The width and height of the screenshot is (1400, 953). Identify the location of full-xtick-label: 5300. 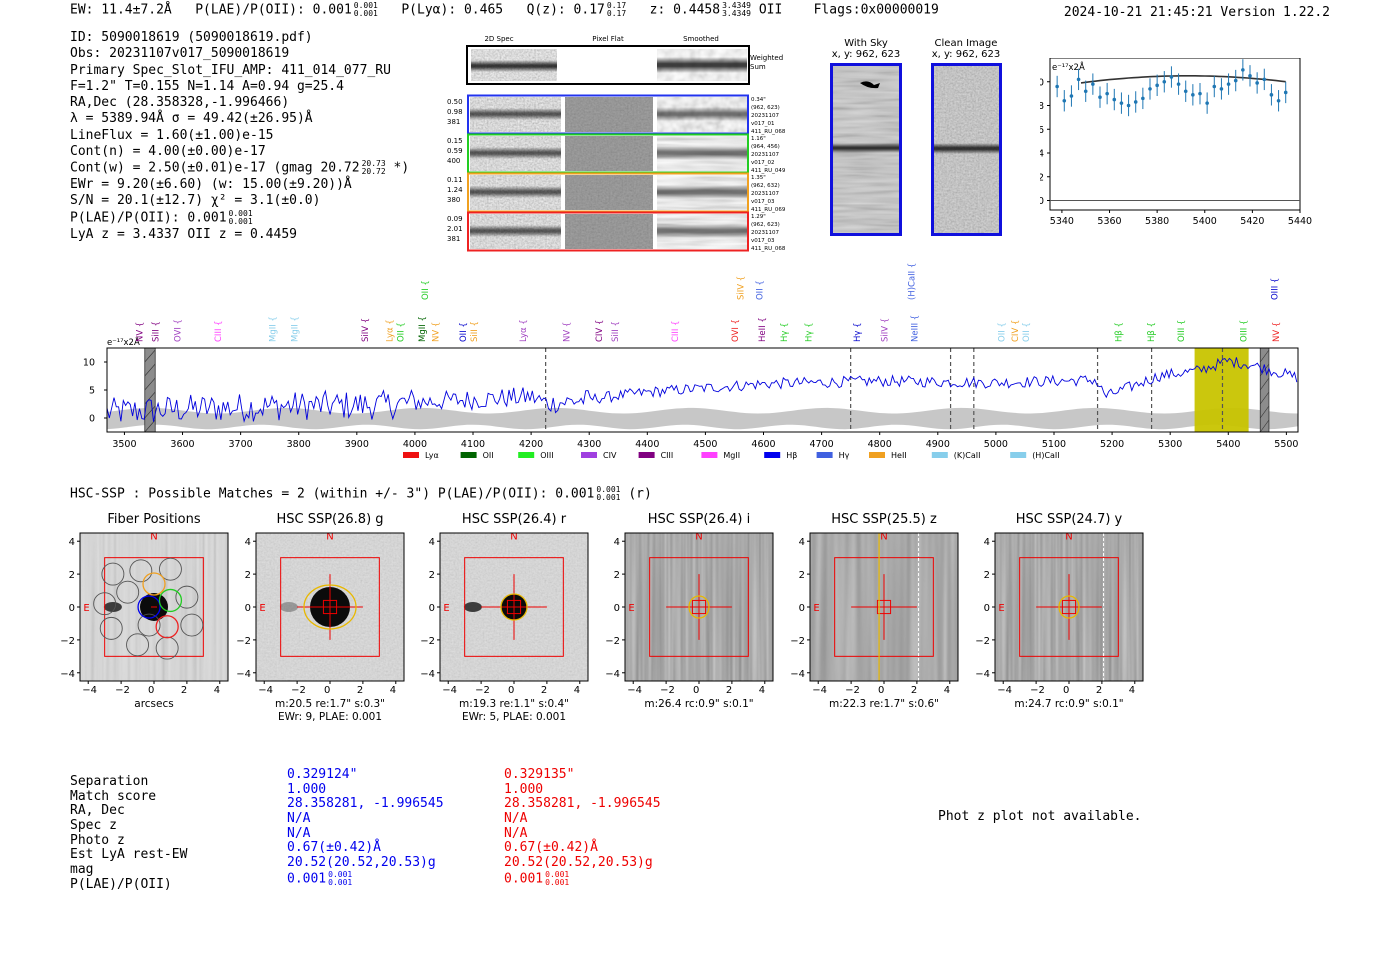
(1170, 444).